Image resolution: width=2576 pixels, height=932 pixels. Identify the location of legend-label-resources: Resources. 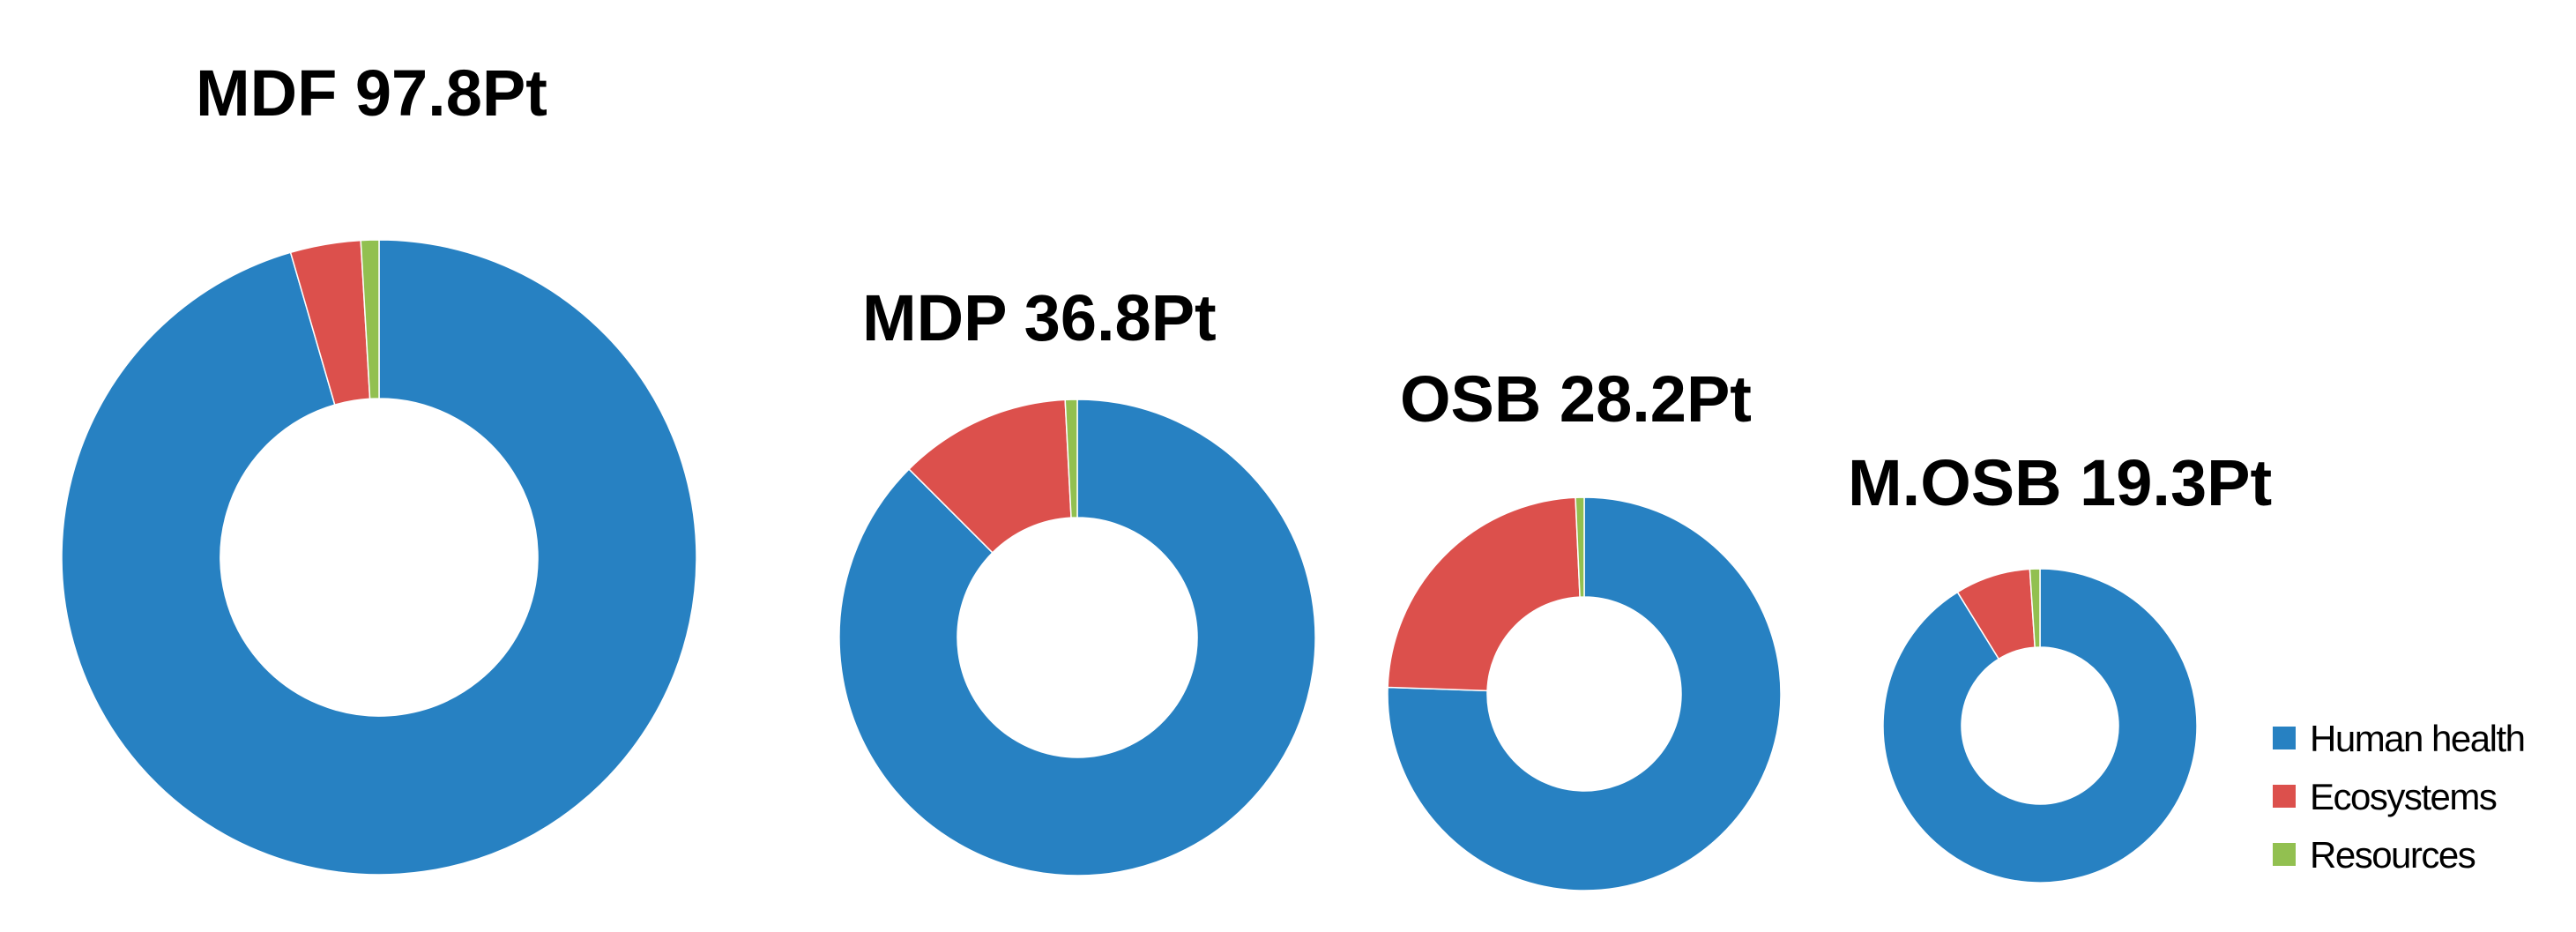
(2393, 855).